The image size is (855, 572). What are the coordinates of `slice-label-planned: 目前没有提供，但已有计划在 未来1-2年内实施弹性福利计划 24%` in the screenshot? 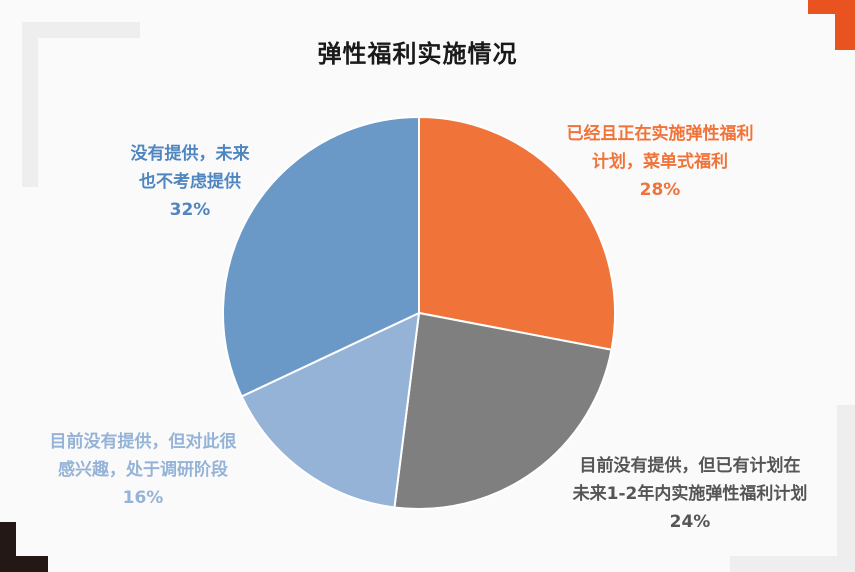 It's located at (690, 494).